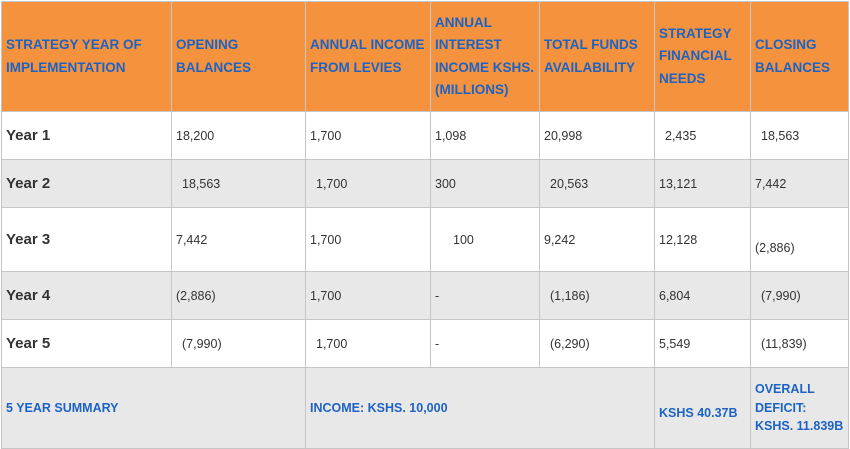 The width and height of the screenshot is (850, 449). Describe the element at coordinates (485, 239) in the screenshot. I see `interest-income-cell: 100` at that location.